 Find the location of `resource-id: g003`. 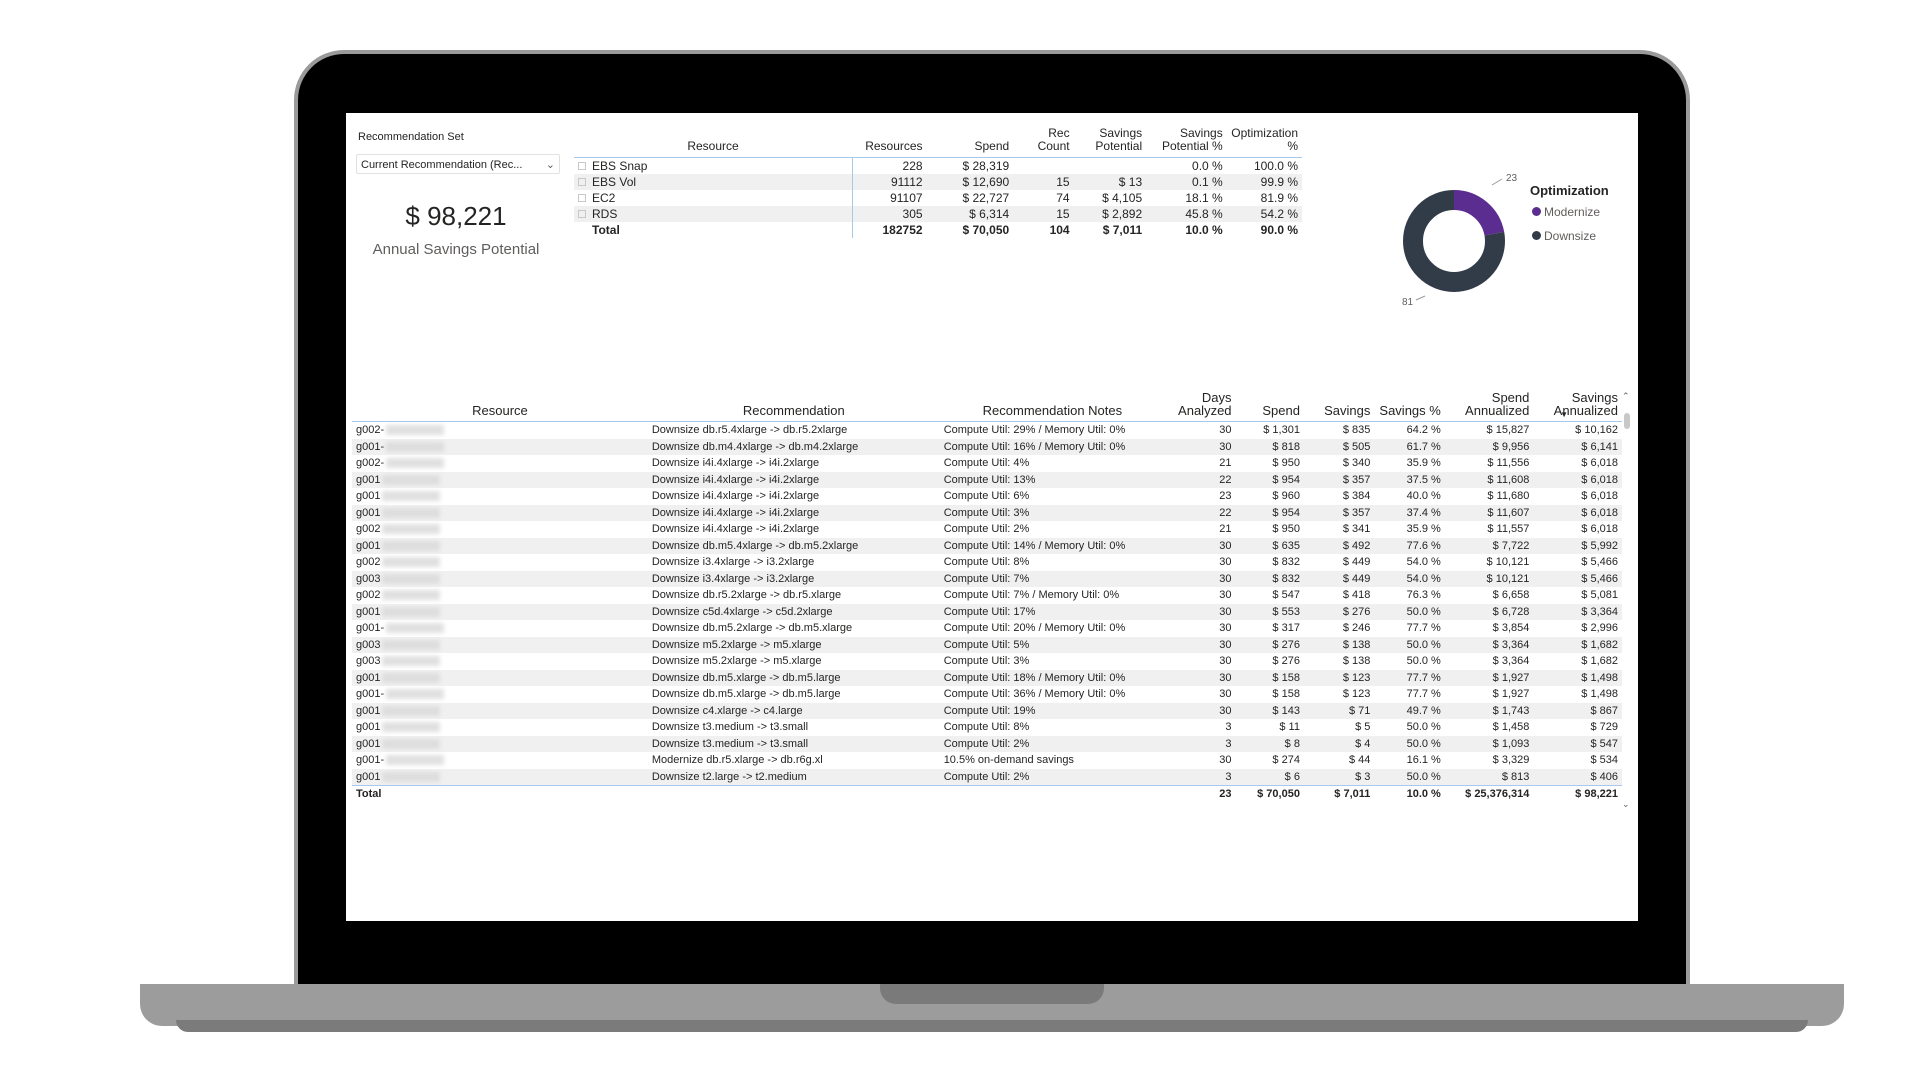

resource-id: g003 is located at coordinates (368, 578).